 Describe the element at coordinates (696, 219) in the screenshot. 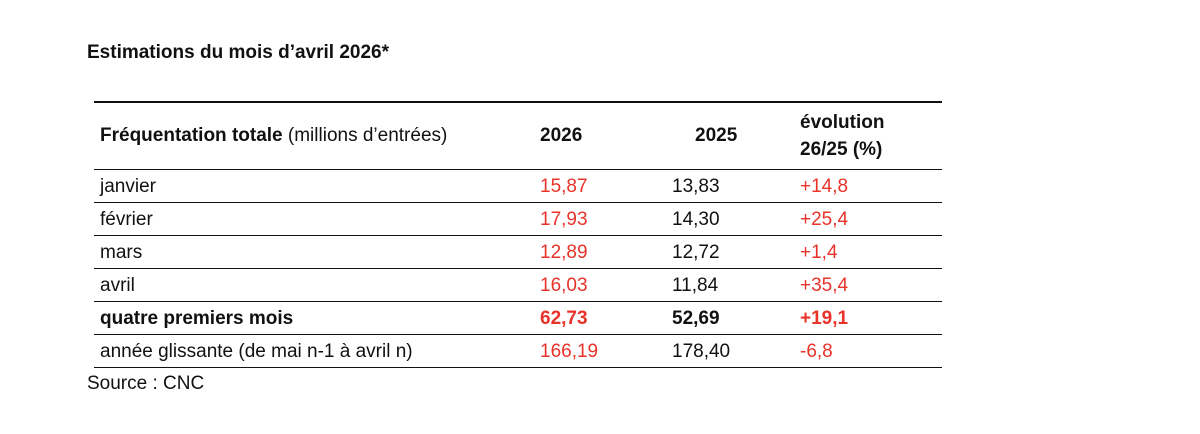

I see `value-2025: 14,30` at that location.